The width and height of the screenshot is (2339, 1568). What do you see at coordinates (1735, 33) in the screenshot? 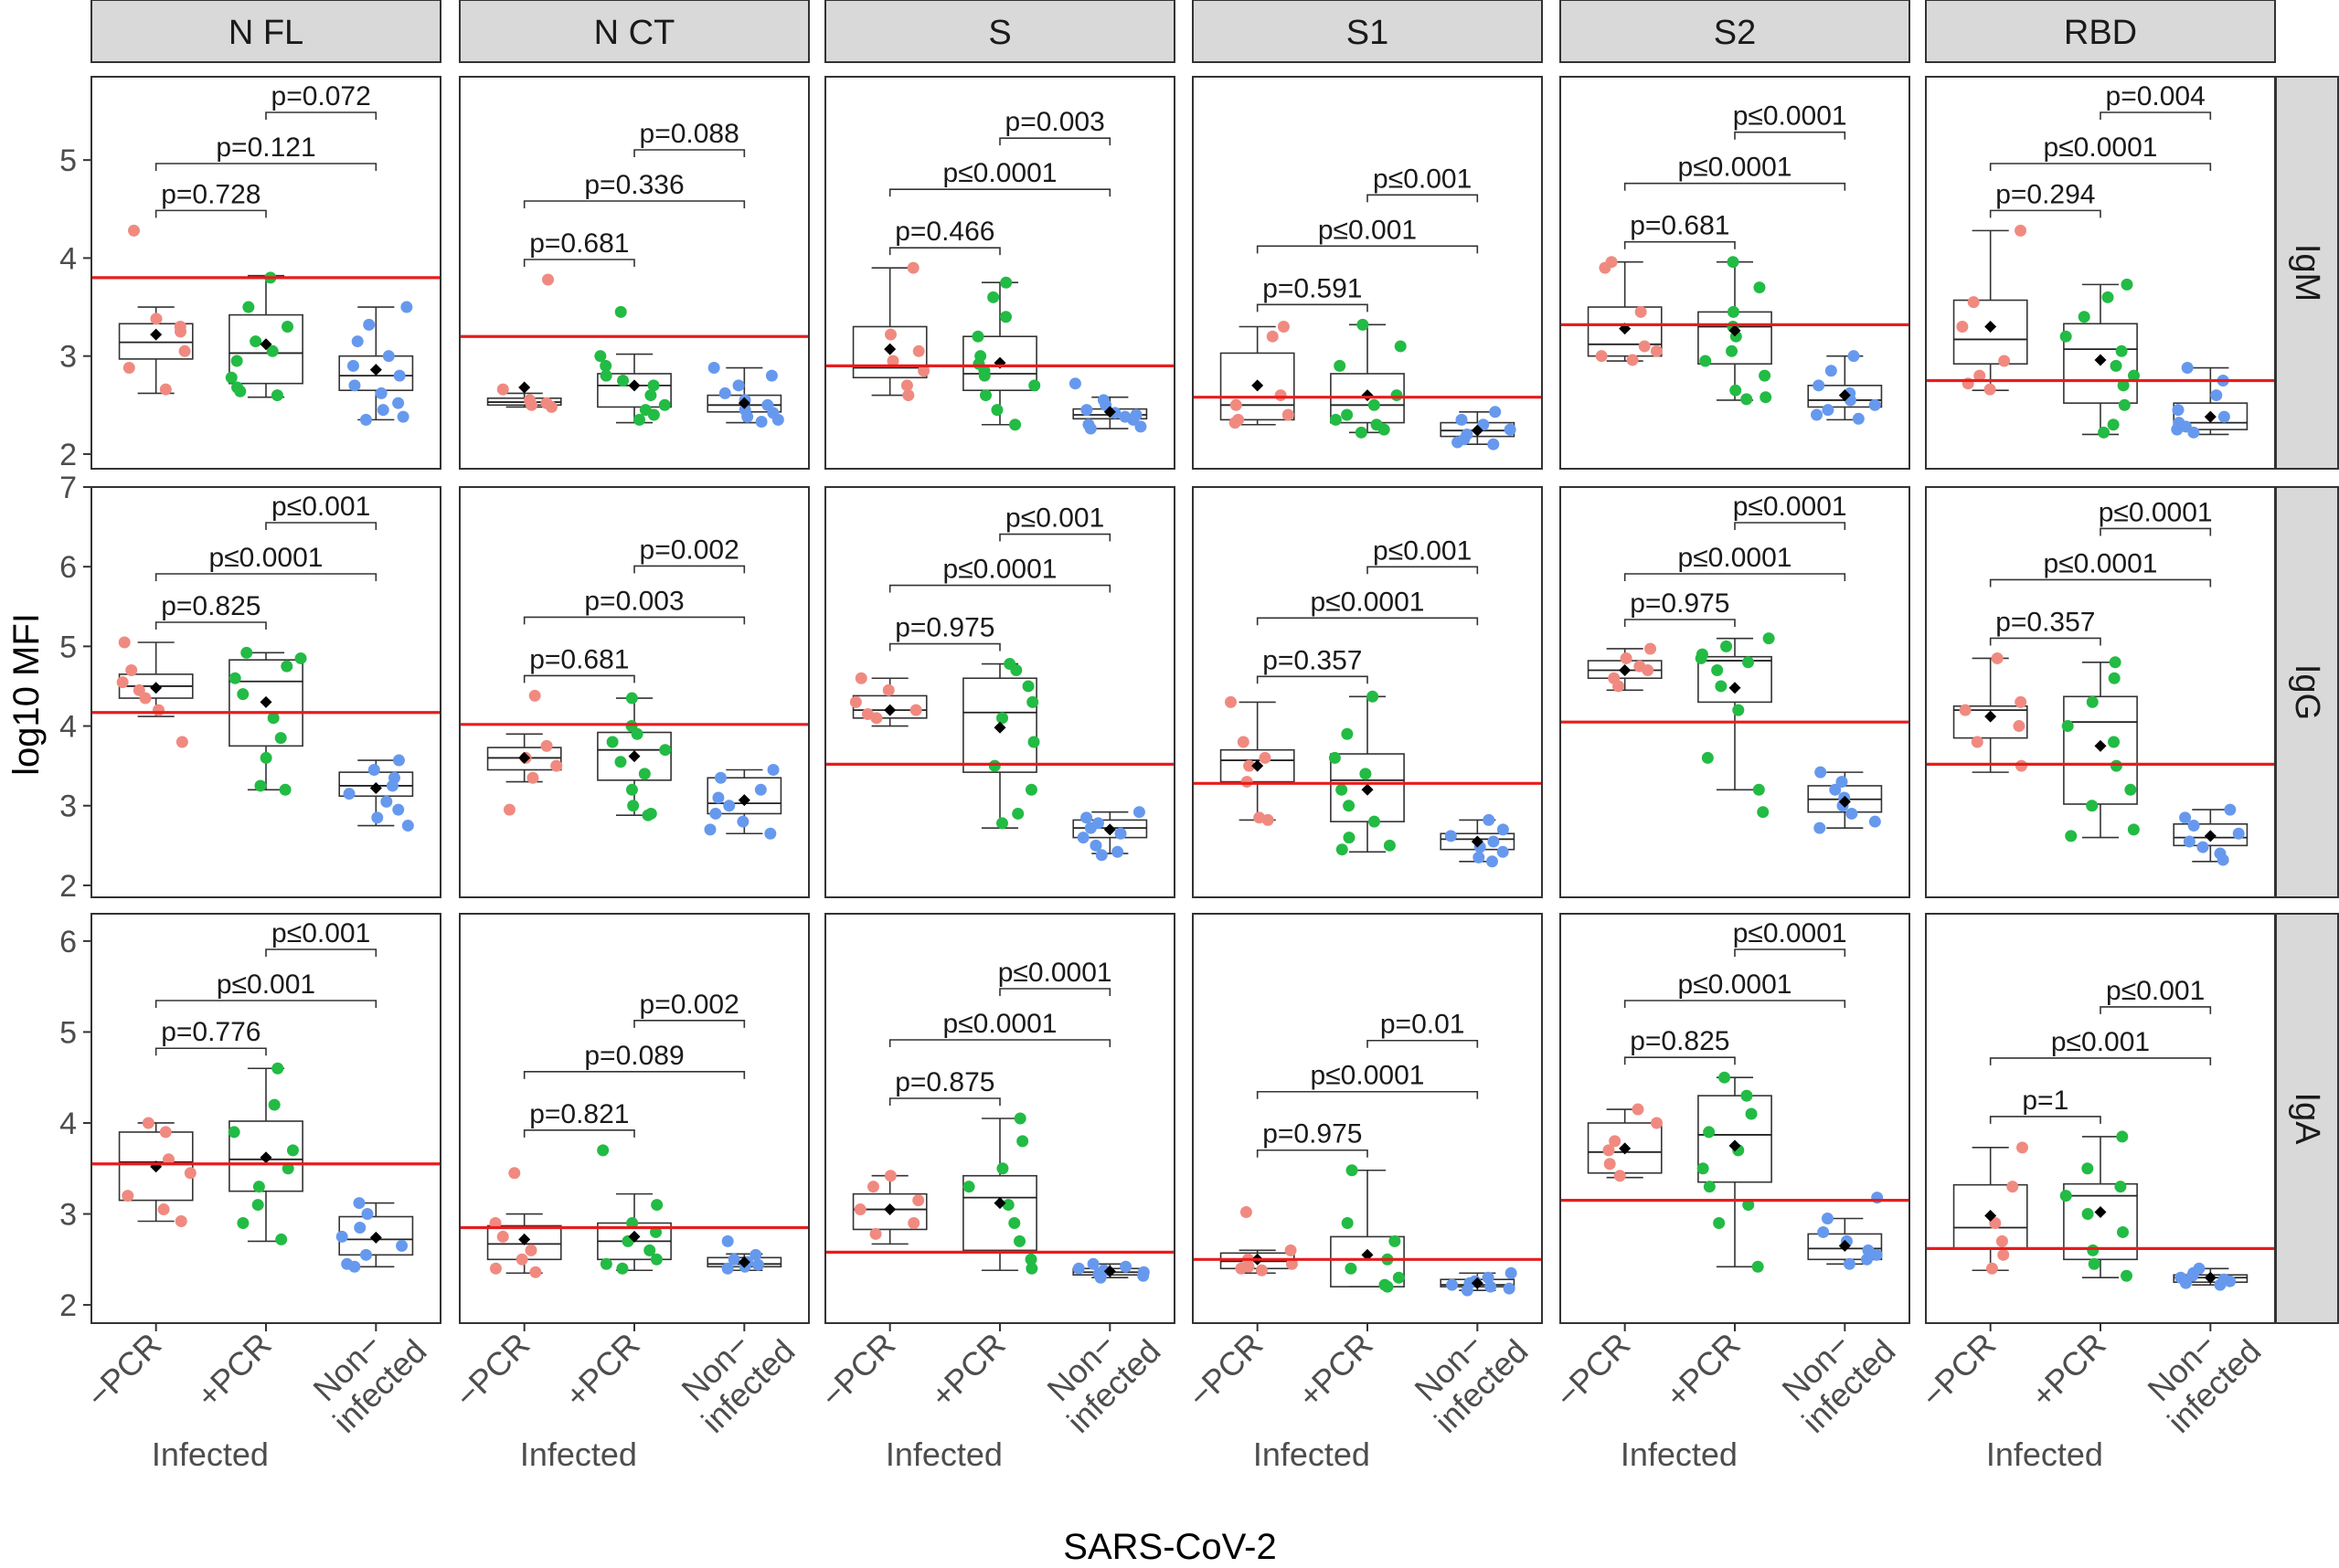
I see `column-strip-label: S2` at bounding box center [1735, 33].